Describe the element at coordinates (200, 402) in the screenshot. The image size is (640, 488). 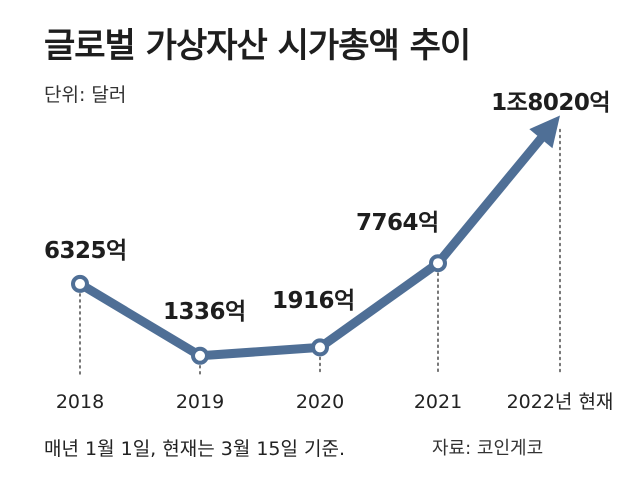
I see `x-tick-label-2019: 2019` at that location.